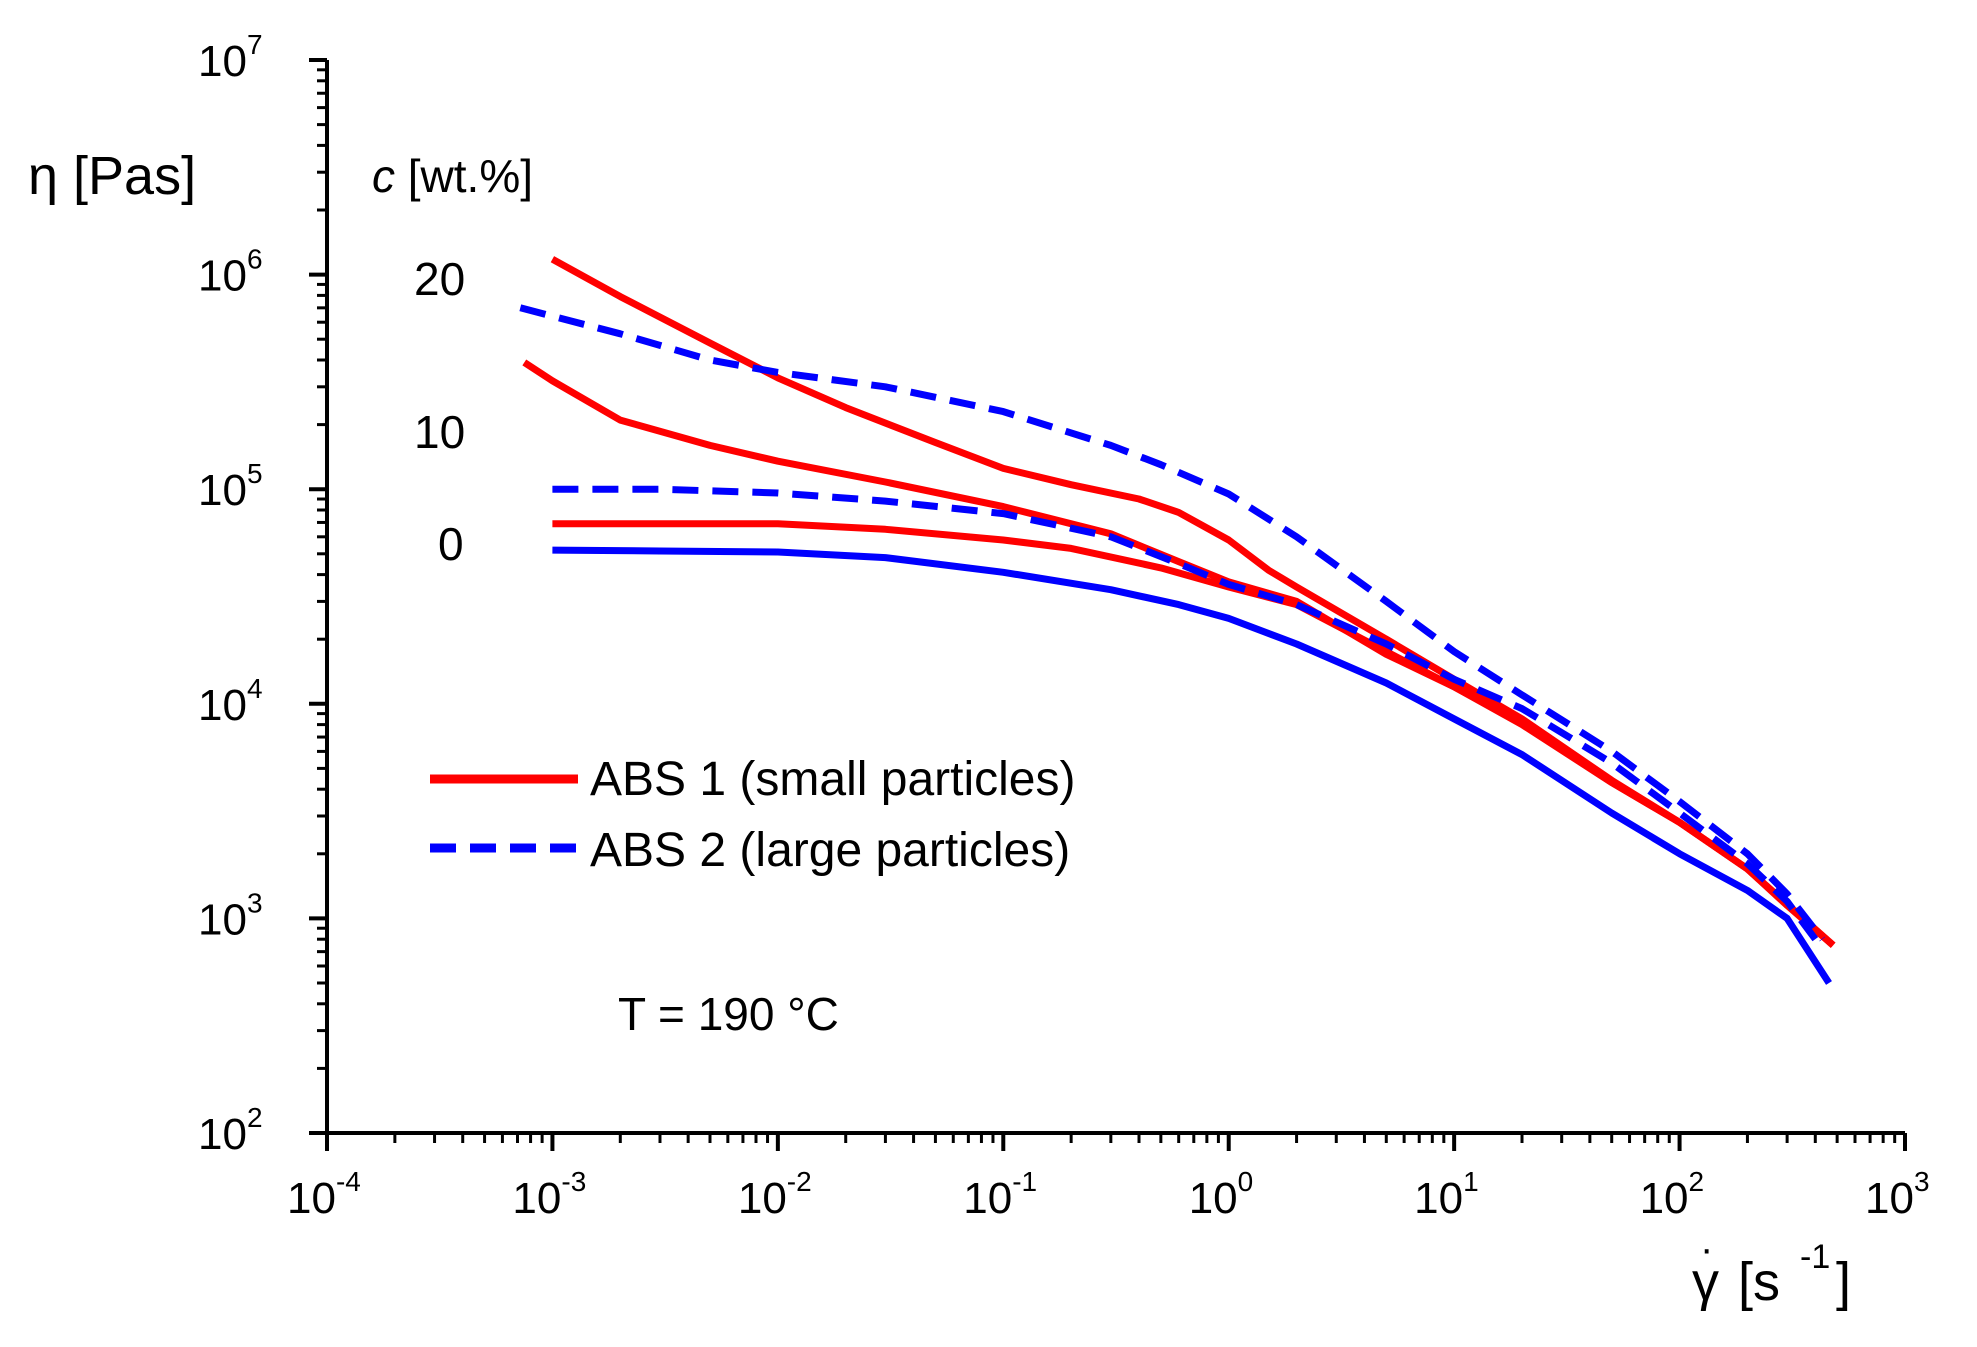 The height and width of the screenshot is (1347, 1977). What do you see at coordinates (1446, 1194) in the screenshot?
I see `x-tick-label: 10¹` at bounding box center [1446, 1194].